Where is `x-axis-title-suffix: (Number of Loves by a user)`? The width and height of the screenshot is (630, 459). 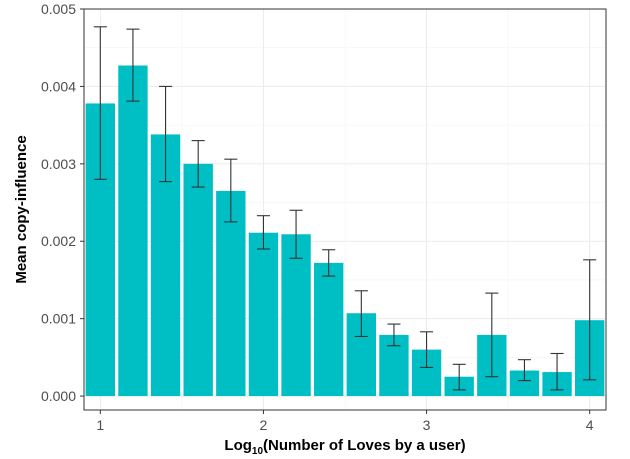 x-axis-title-suffix: (Number of Loves by a user) is located at coordinates (364, 445).